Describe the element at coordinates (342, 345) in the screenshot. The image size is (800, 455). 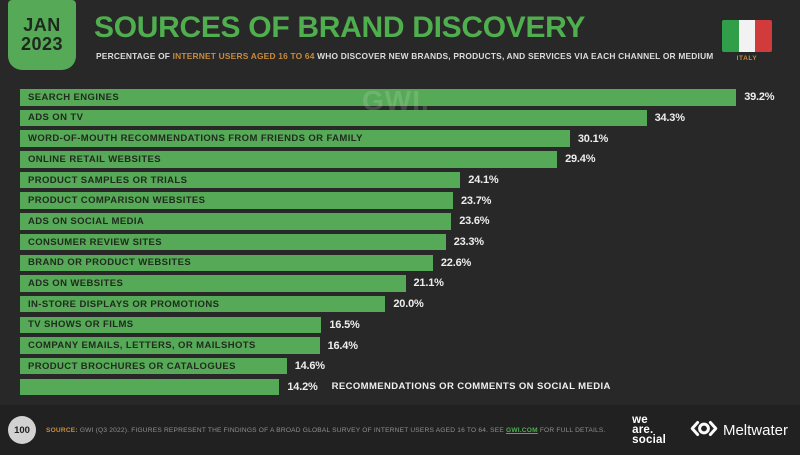
I see `bar-value: 16.4%` at that location.